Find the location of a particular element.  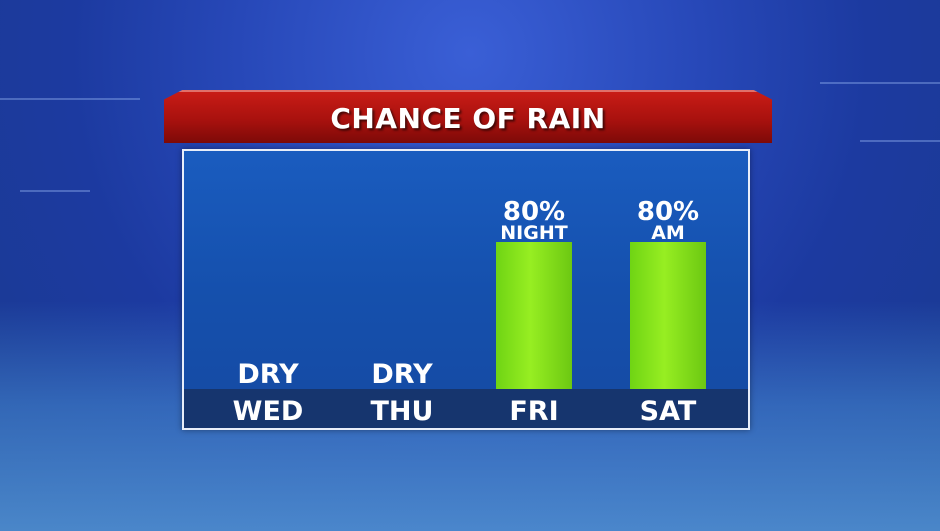

sub-label-fri: NIGHT is located at coordinates (533, 233).